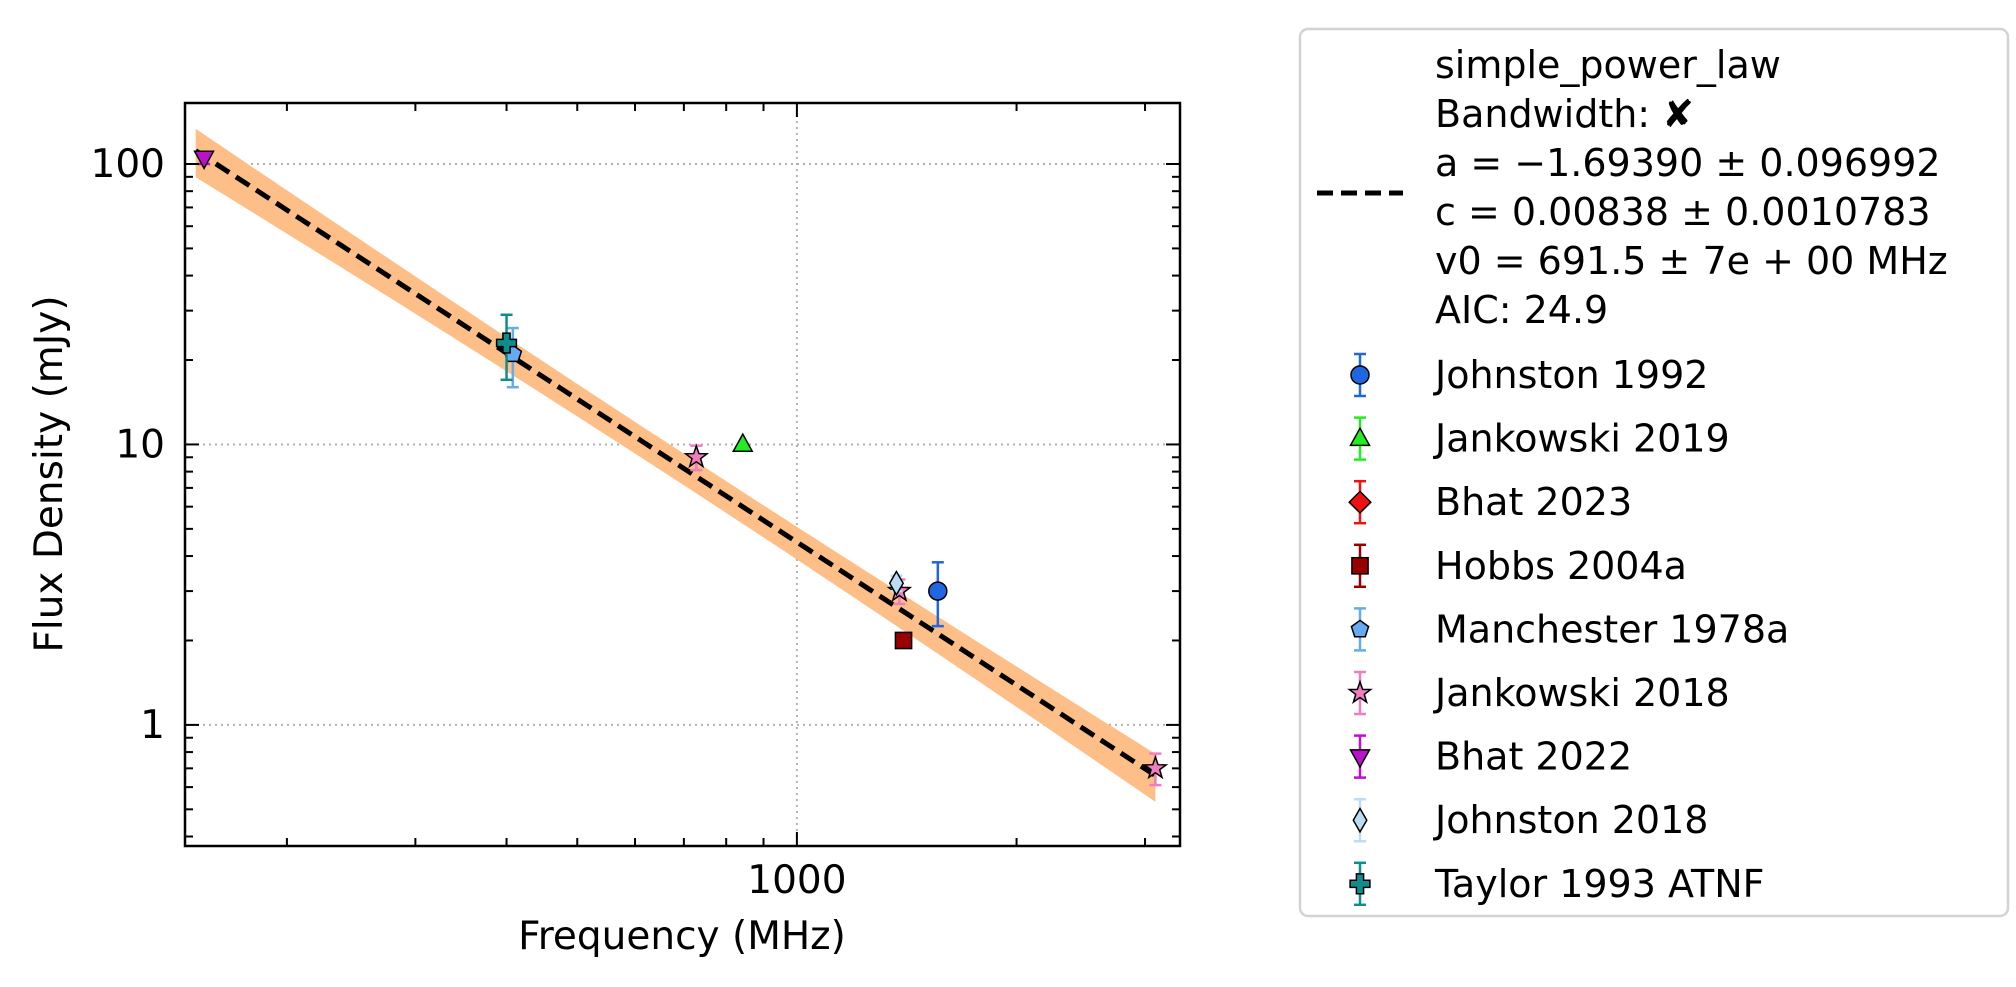  What do you see at coordinates (1570, 375) in the screenshot?
I see `legend-label: Johnston 1992` at bounding box center [1570, 375].